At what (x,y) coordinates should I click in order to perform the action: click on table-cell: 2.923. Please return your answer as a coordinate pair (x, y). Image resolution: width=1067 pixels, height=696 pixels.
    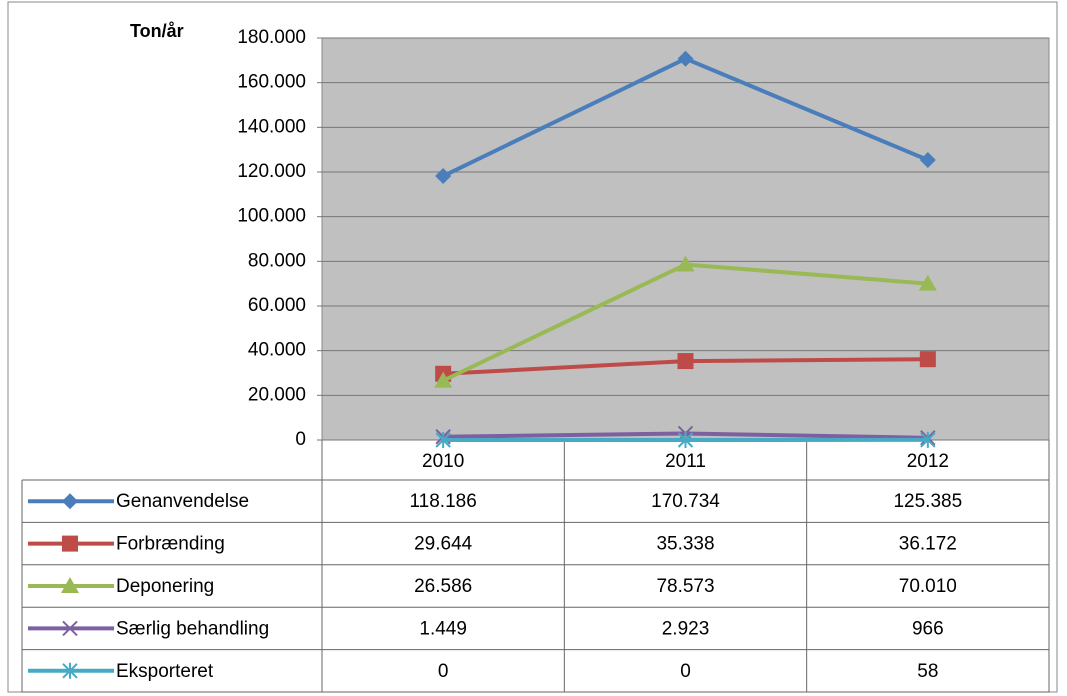
    Looking at the image, I should click on (686, 628).